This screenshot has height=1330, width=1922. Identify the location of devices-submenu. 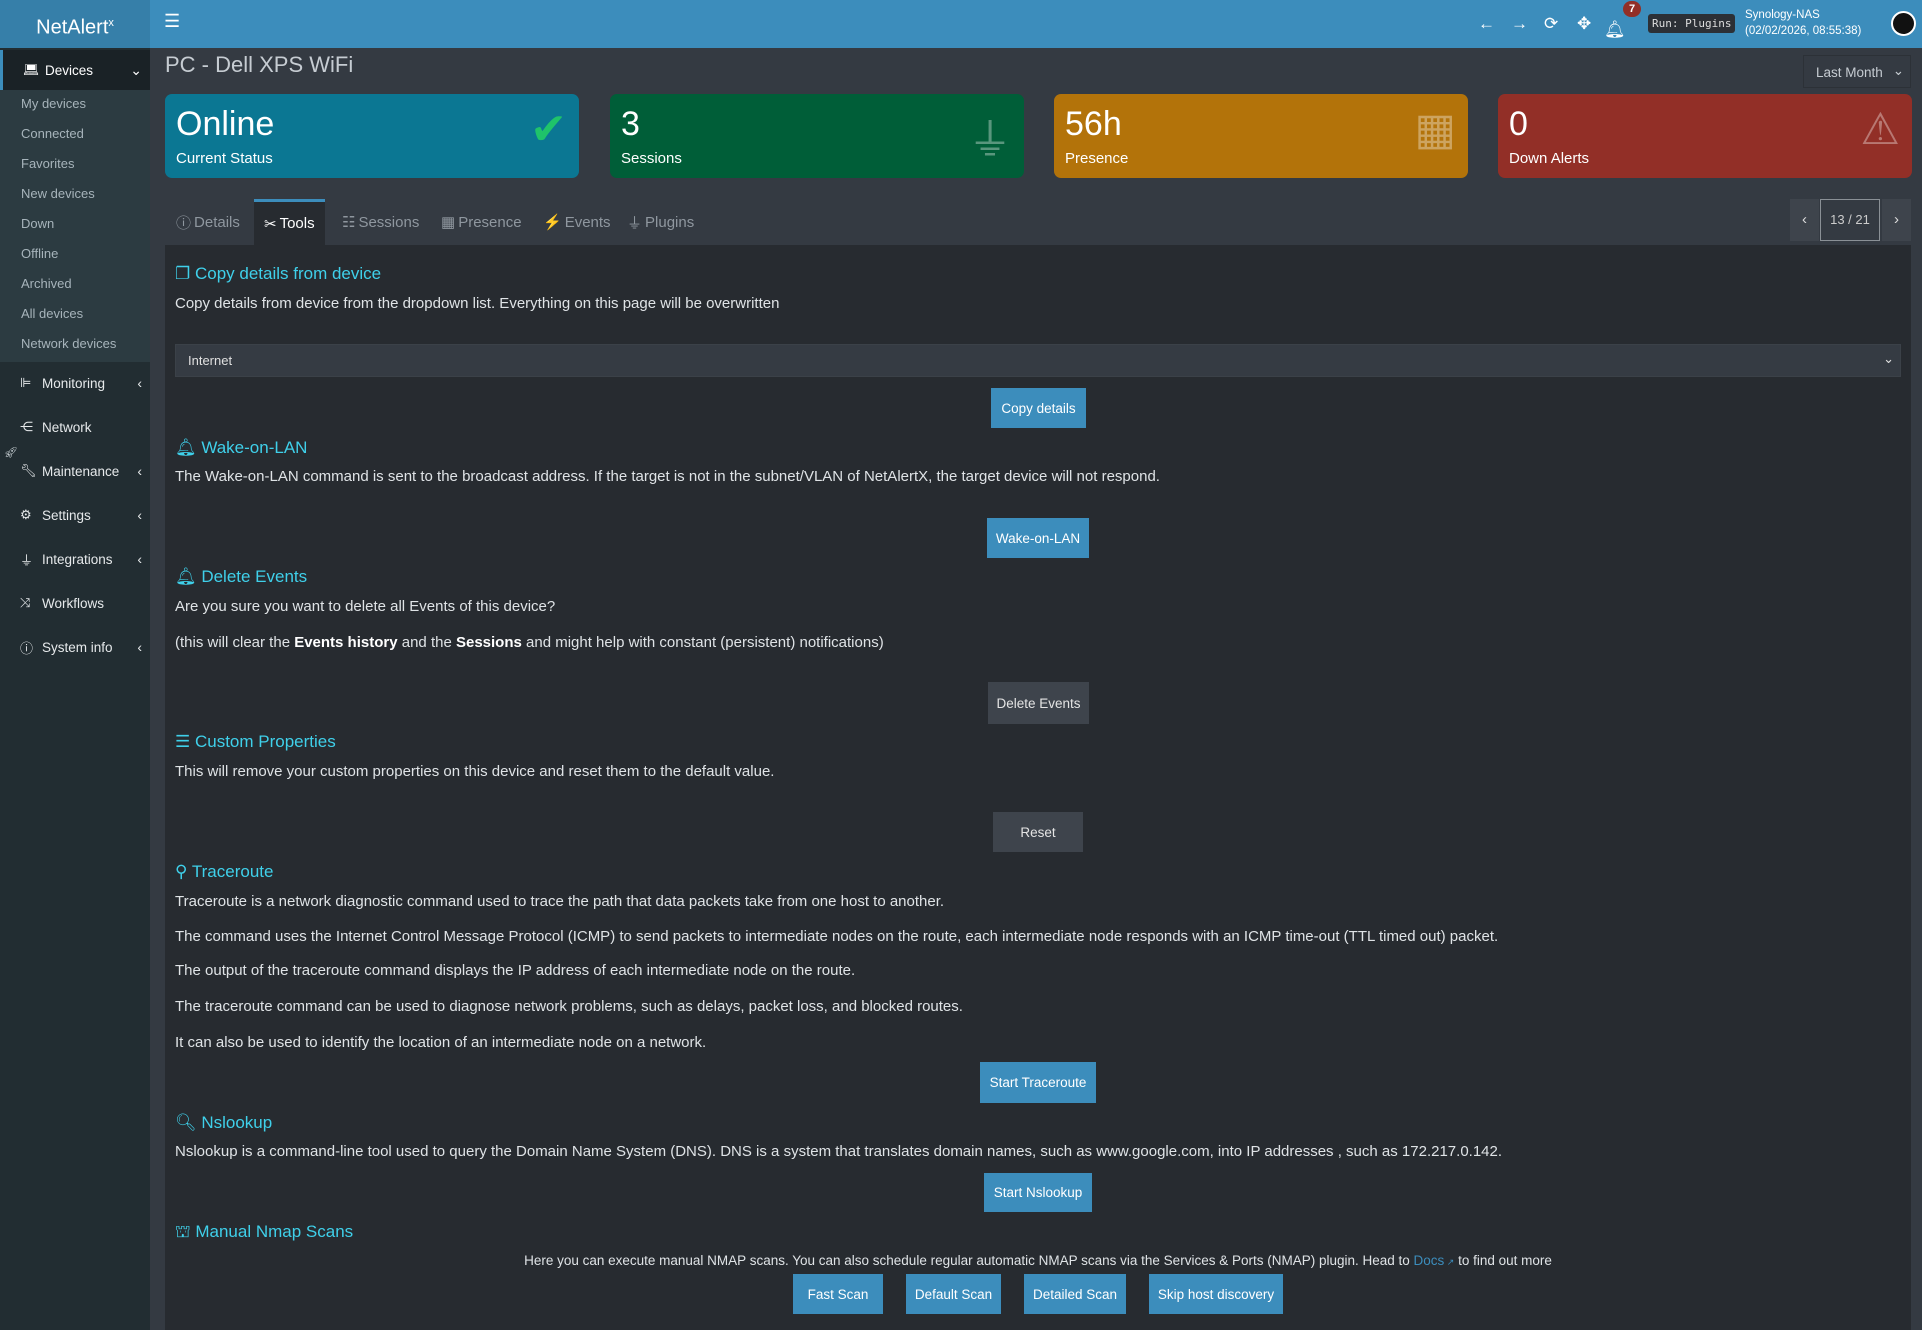
(75, 226).